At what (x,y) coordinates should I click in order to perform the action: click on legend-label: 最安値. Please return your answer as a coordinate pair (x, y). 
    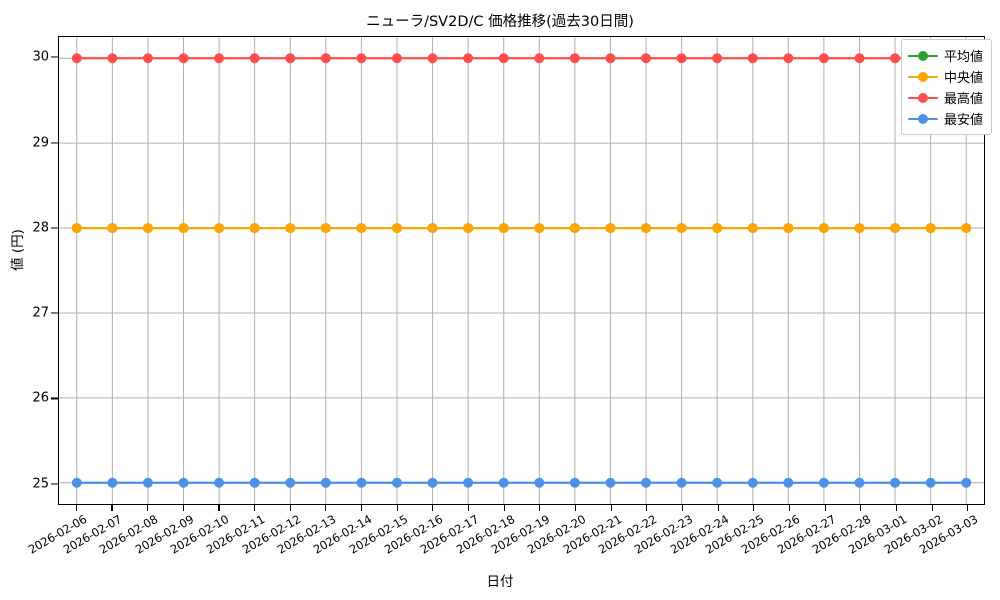
    Looking at the image, I should click on (963, 120).